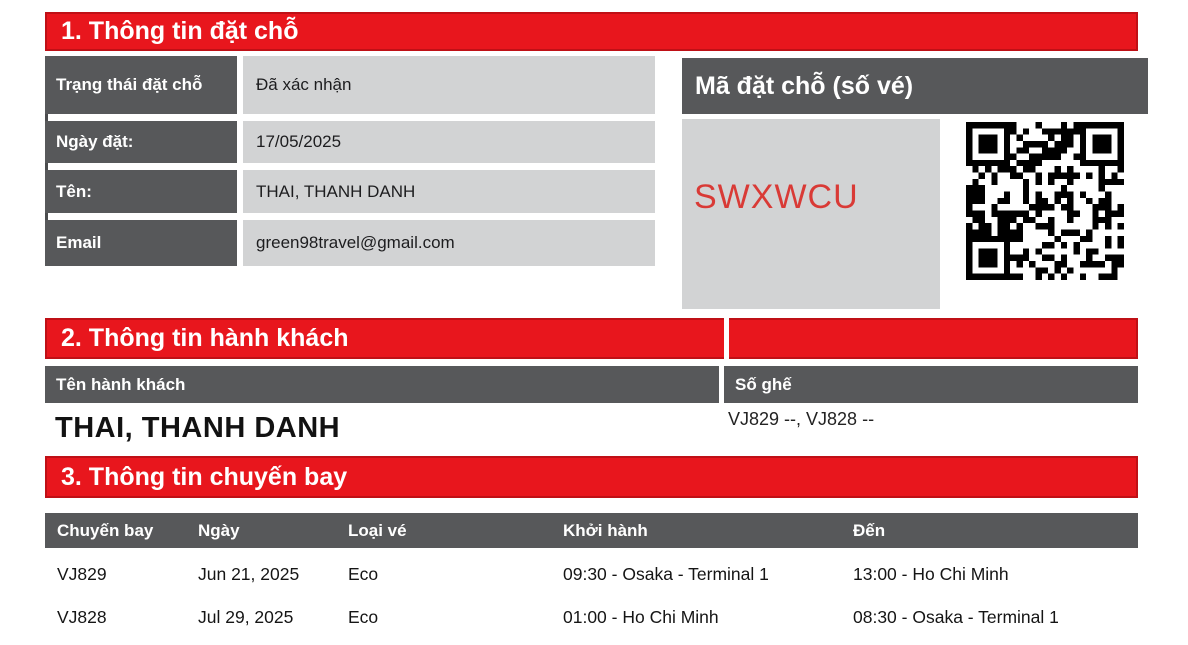  Describe the element at coordinates (666, 574) in the screenshot. I see `departure-info: 09:30 - Osaka - Terminal 1` at that location.